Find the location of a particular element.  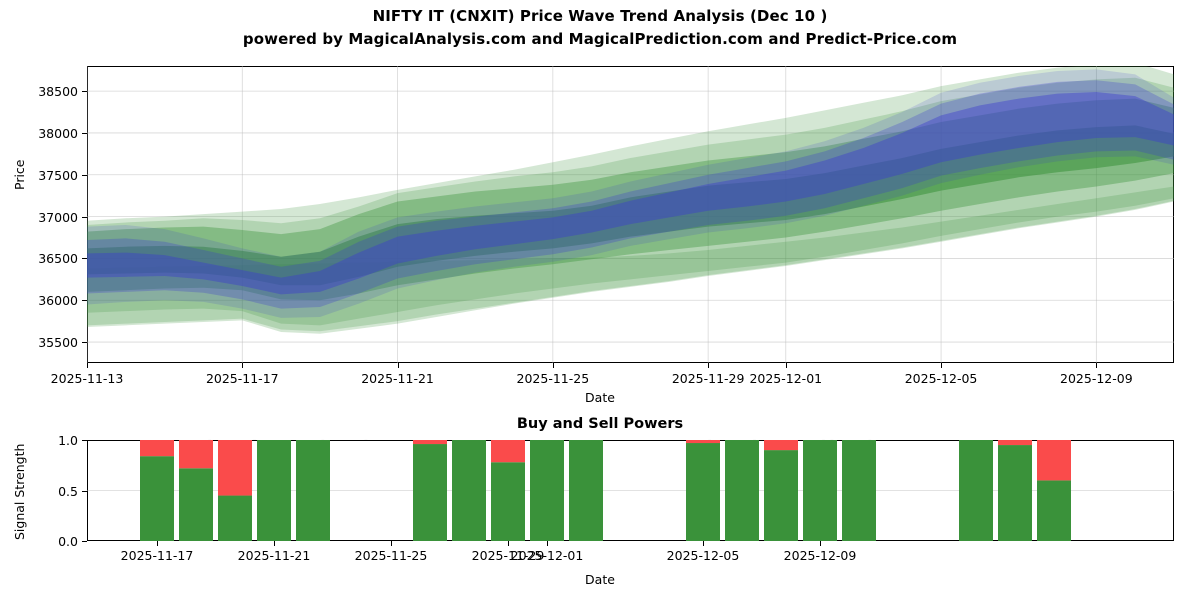

signal-x-tick: 2025-11-29 is located at coordinates (508, 555).